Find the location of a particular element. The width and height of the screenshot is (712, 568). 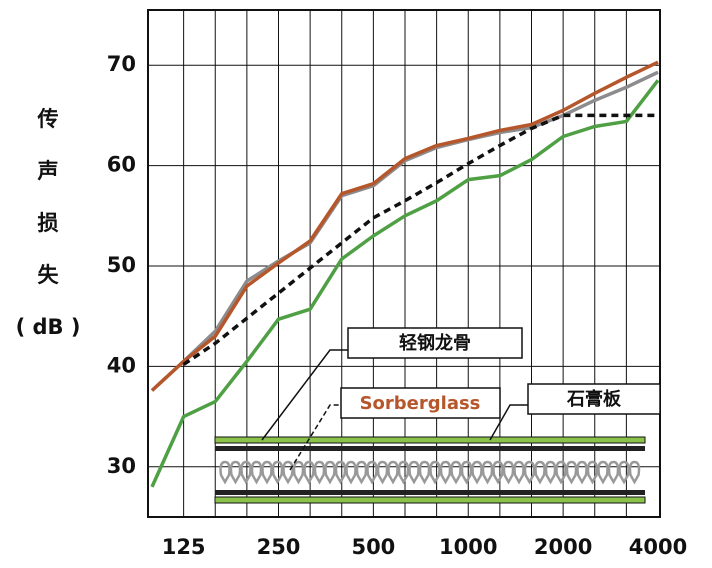

x-tick-label: 4000 is located at coordinates (658, 547).